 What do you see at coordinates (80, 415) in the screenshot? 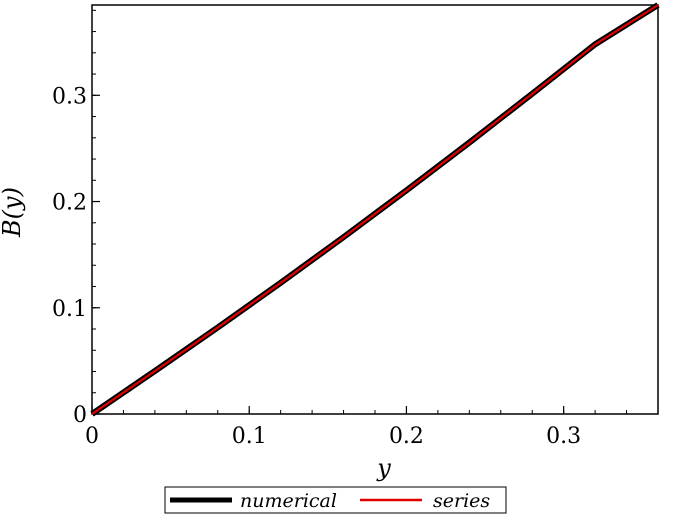
I see `y-tick-label: 0` at bounding box center [80, 415].